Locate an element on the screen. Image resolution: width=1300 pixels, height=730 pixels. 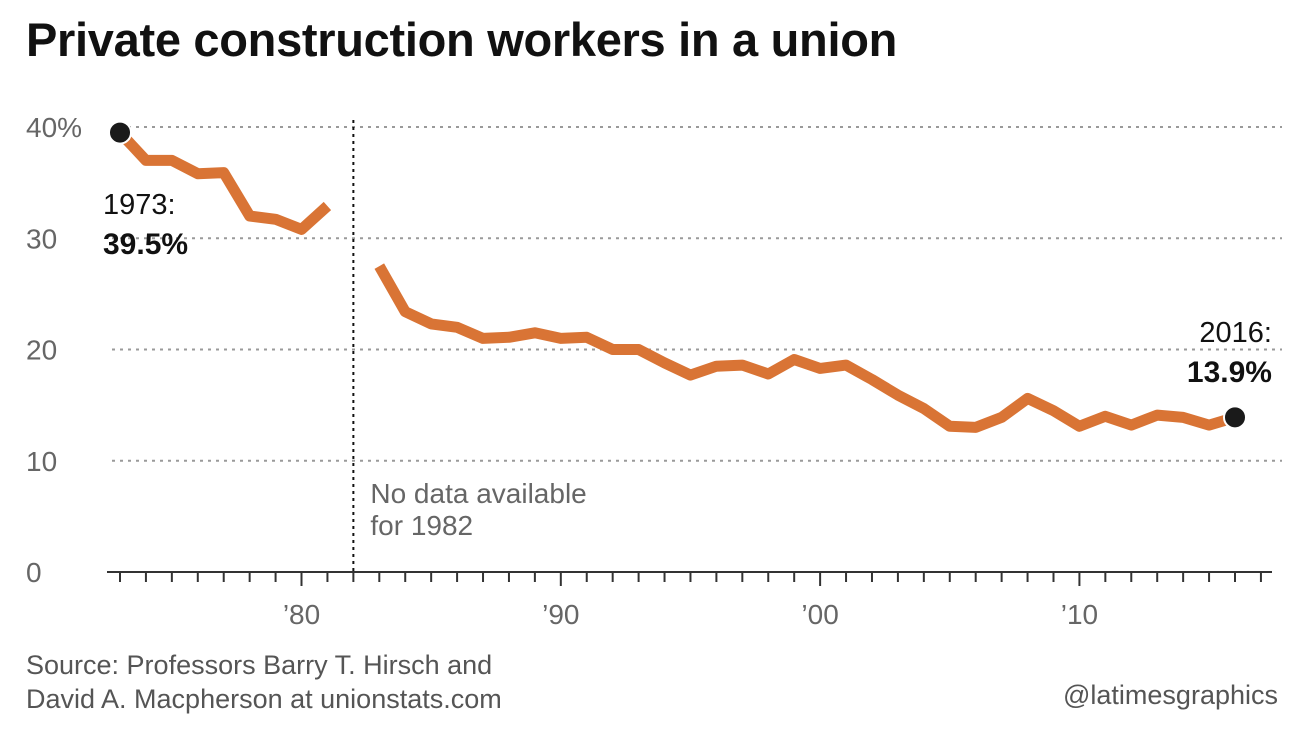
y-tick-label-10: 10 is located at coordinates (41, 461).